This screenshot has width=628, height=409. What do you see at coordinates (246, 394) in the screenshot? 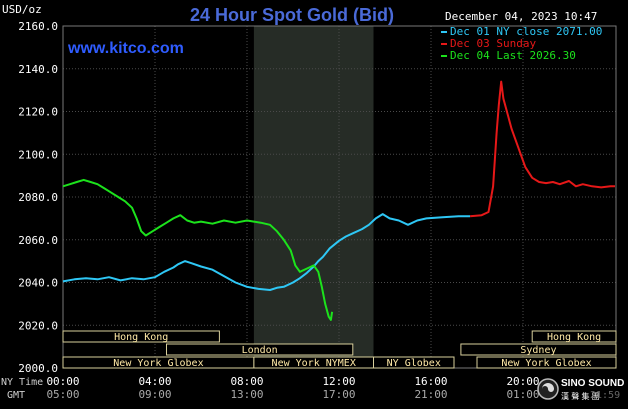
I see `x-tick-label-gmt: 13:00` at bounding box center [246, 394].